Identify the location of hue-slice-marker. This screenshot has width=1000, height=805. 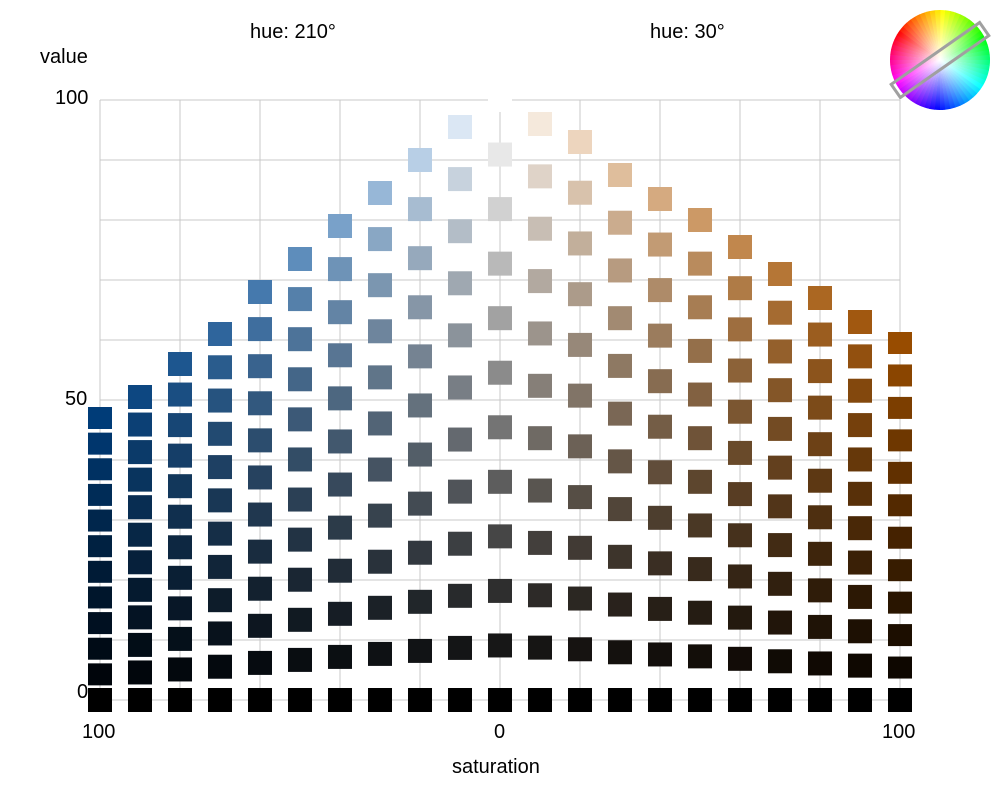
(940, 60).